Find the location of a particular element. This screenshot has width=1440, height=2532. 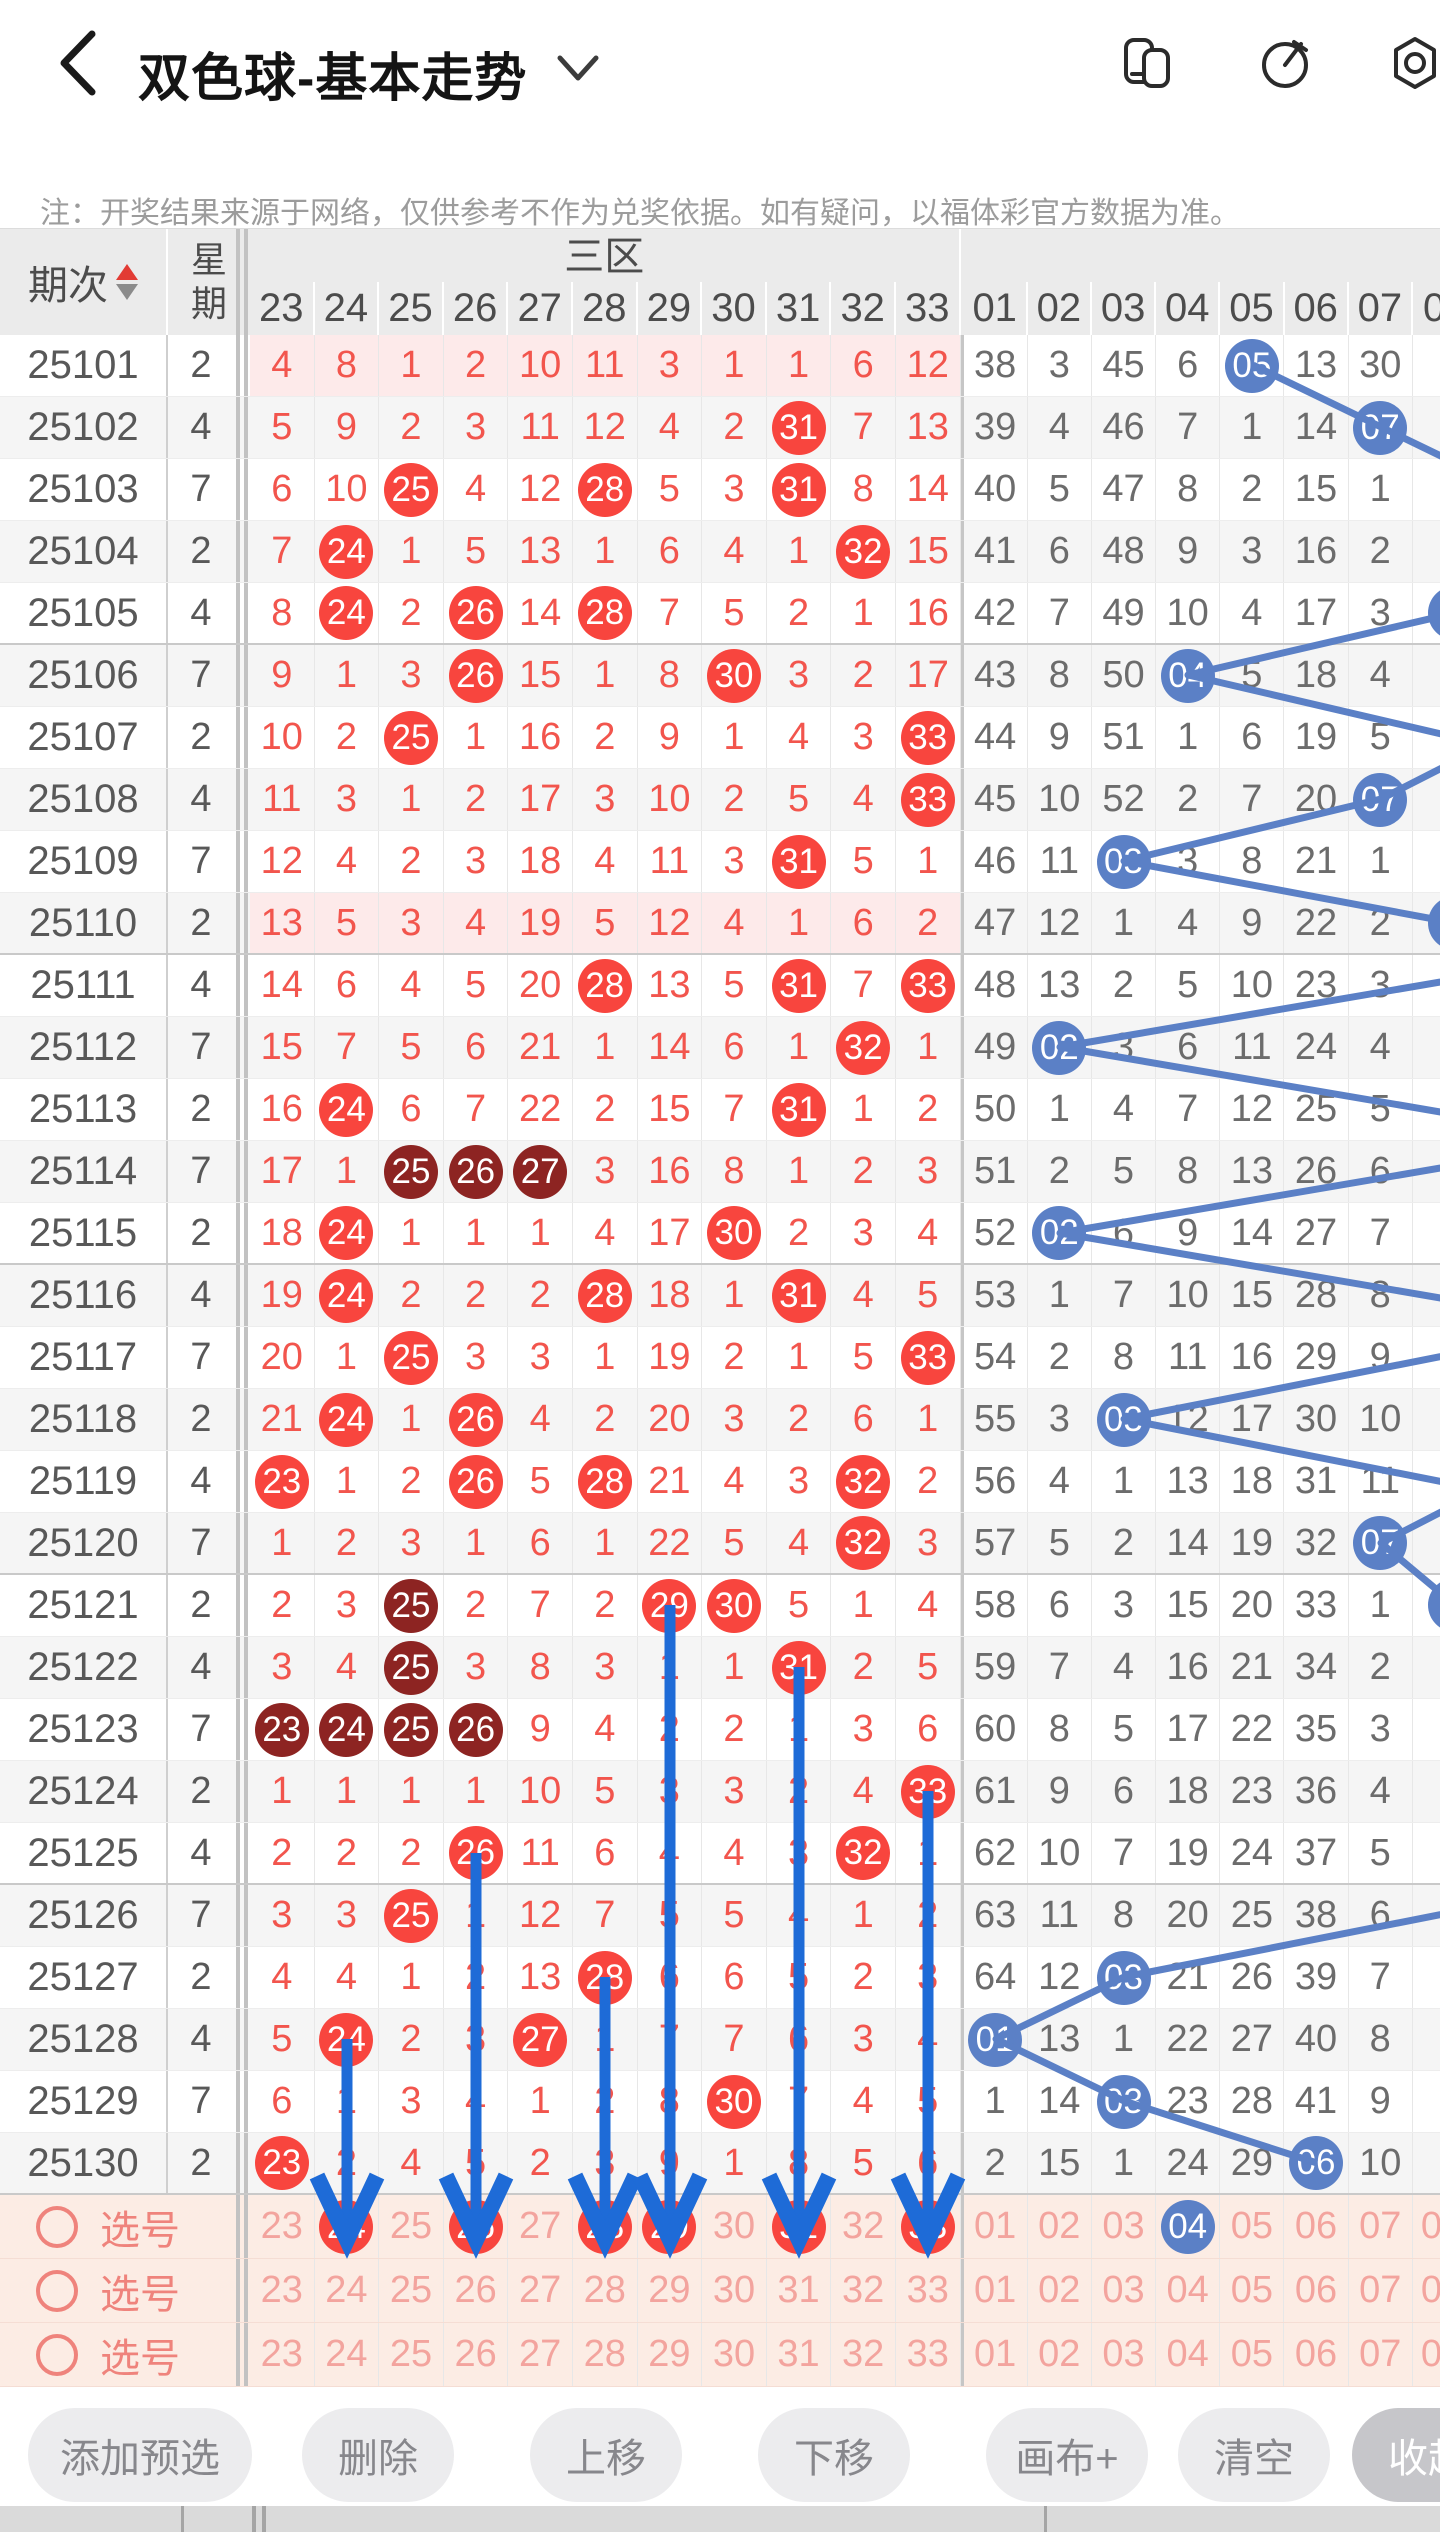

blue-zone-cell: 49 is located at coordinates (1124, 613).